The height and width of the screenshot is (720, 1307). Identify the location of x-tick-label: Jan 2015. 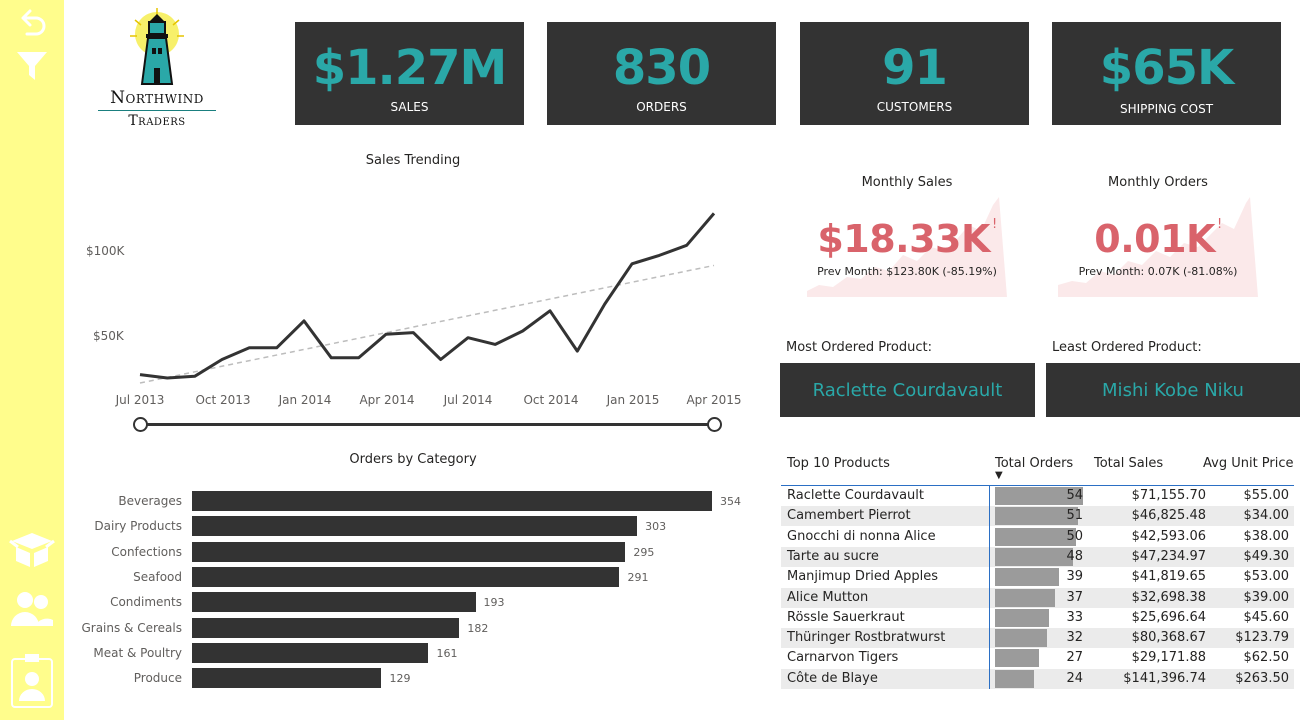
(633, 400).